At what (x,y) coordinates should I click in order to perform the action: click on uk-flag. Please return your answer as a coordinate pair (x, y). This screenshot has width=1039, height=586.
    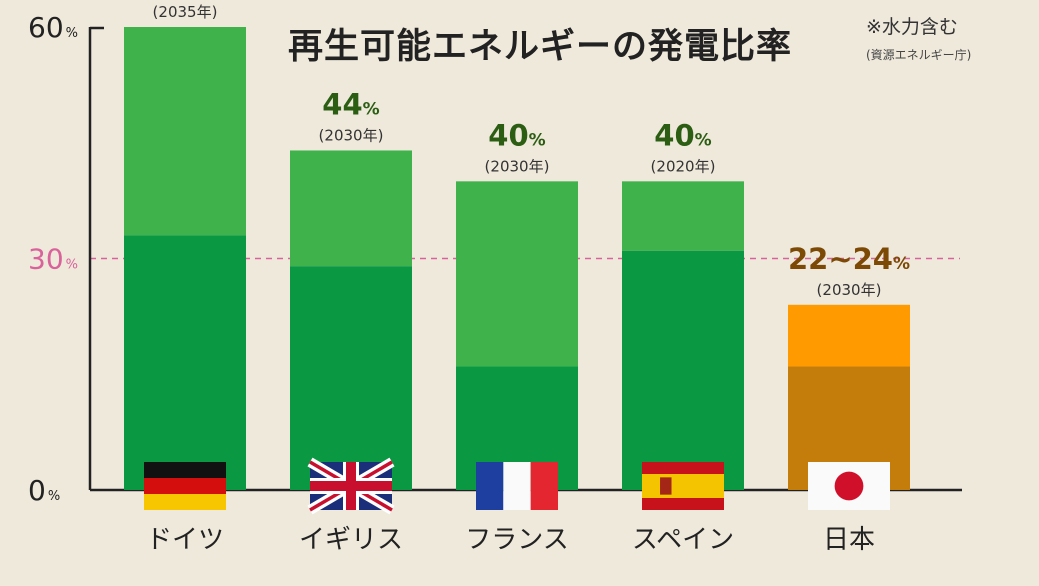
    Looking at the image, I should click on (351, 486).